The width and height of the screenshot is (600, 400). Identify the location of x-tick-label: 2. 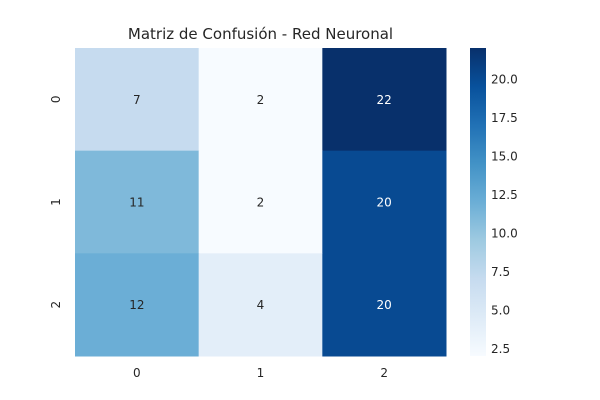
(384, 373).